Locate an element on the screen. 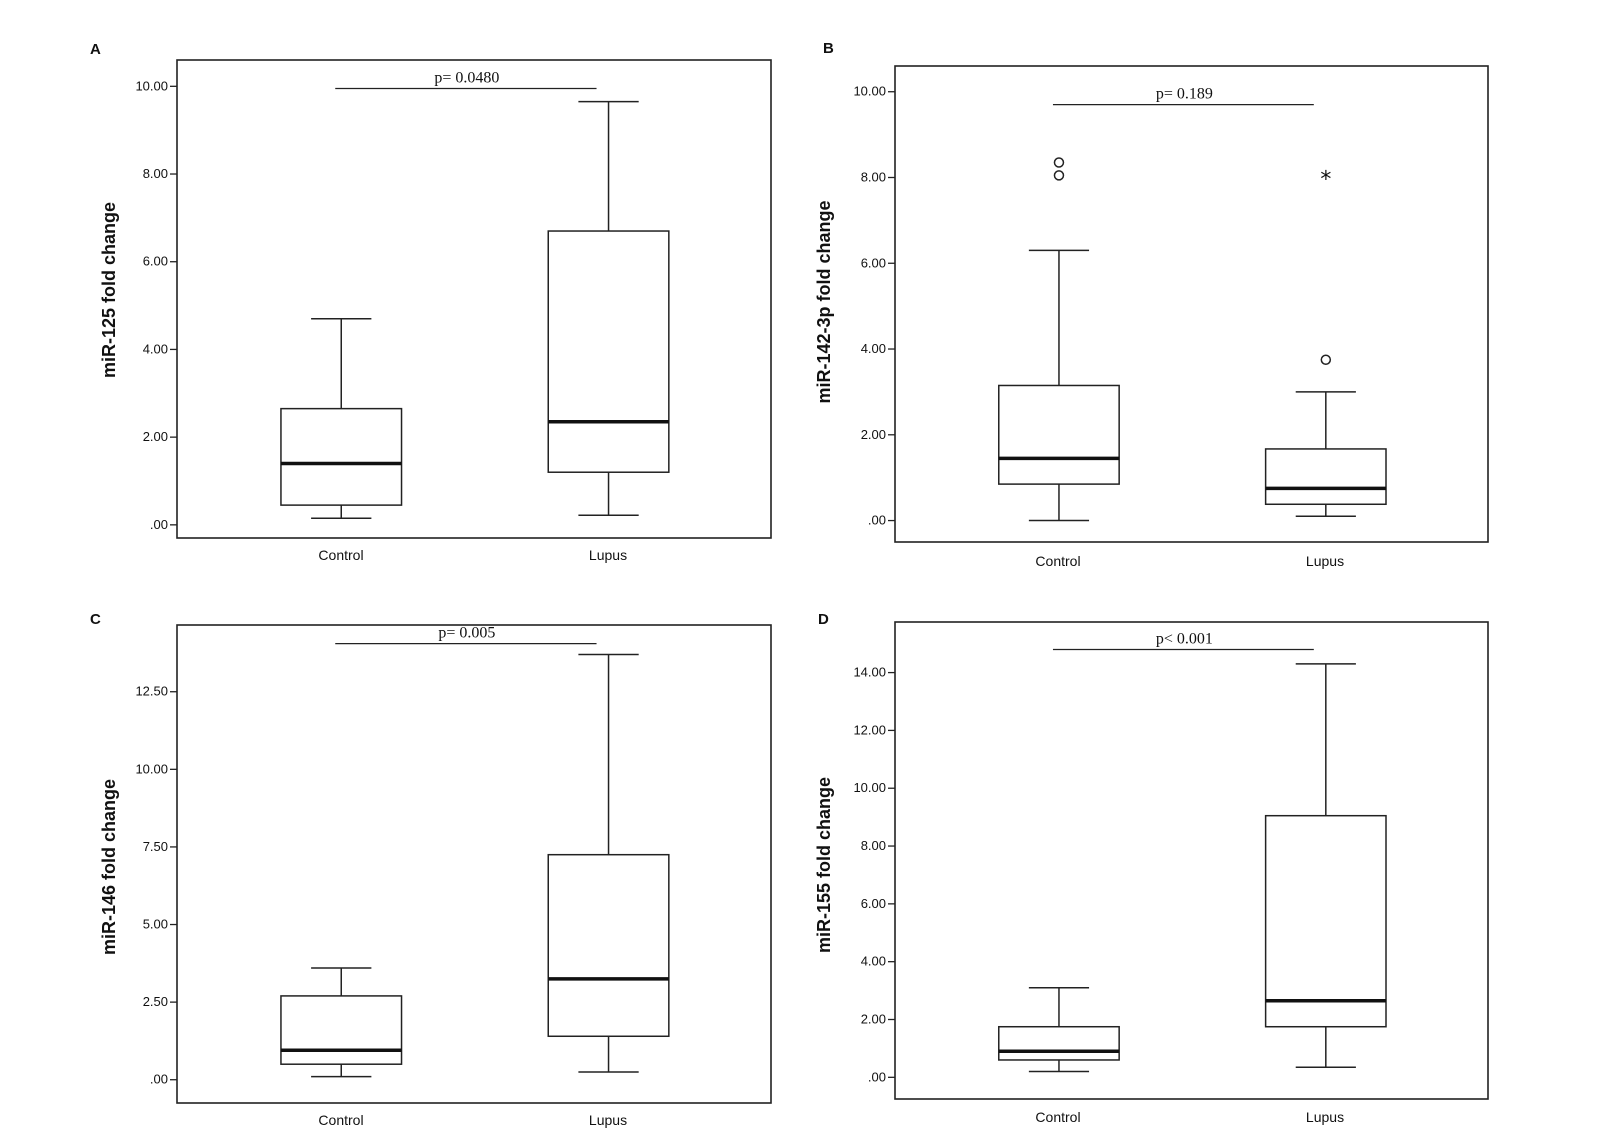 The image size is (1611, 1146). y-axis: .00 2.00 4.00 6.00 8.00 10.00 12.00 14.00 is located at coordinates (874, 874).